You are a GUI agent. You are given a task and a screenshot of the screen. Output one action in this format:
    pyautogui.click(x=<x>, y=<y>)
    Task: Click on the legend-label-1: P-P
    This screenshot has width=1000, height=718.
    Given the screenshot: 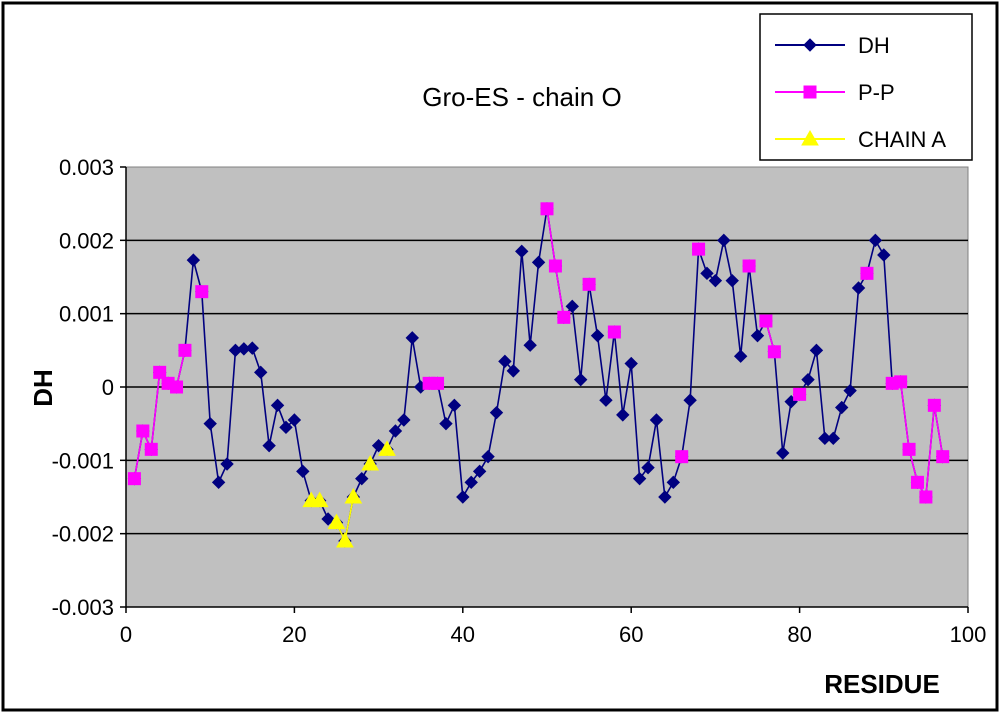 What is the action you would take?
    pyautogui.click(x=876, y=92)
    